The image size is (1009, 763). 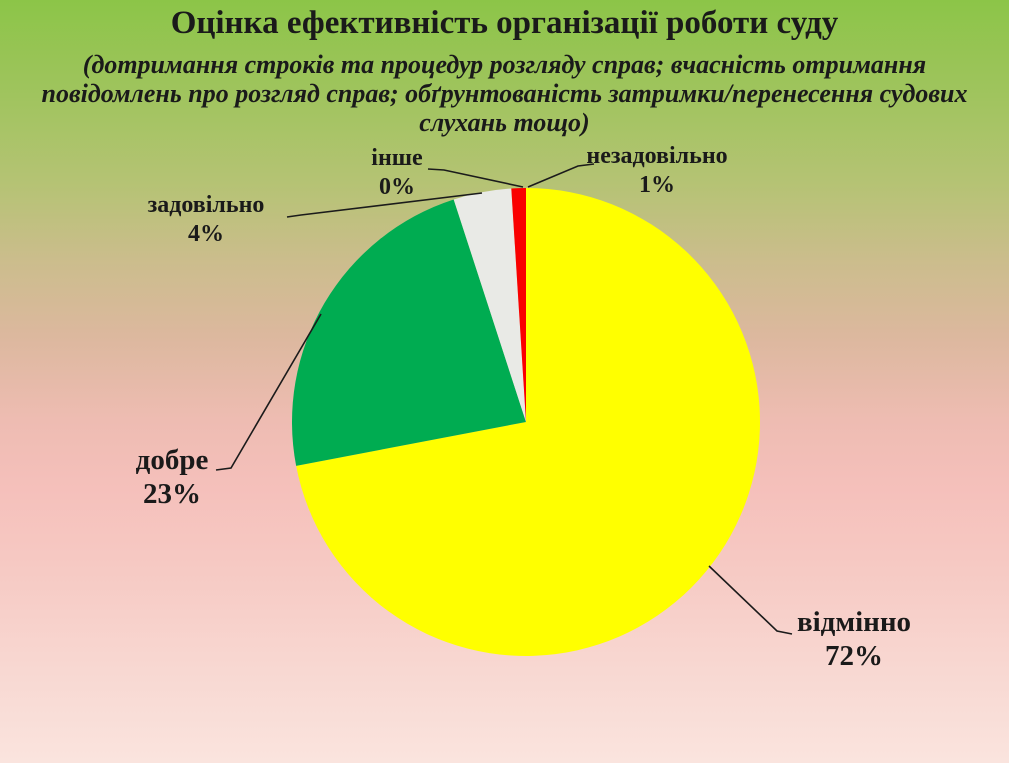 What do you see at coordinates (854, 622) in the screenshot?
I see `slice-label-name: відмінно` at bounding box center [854, 622].